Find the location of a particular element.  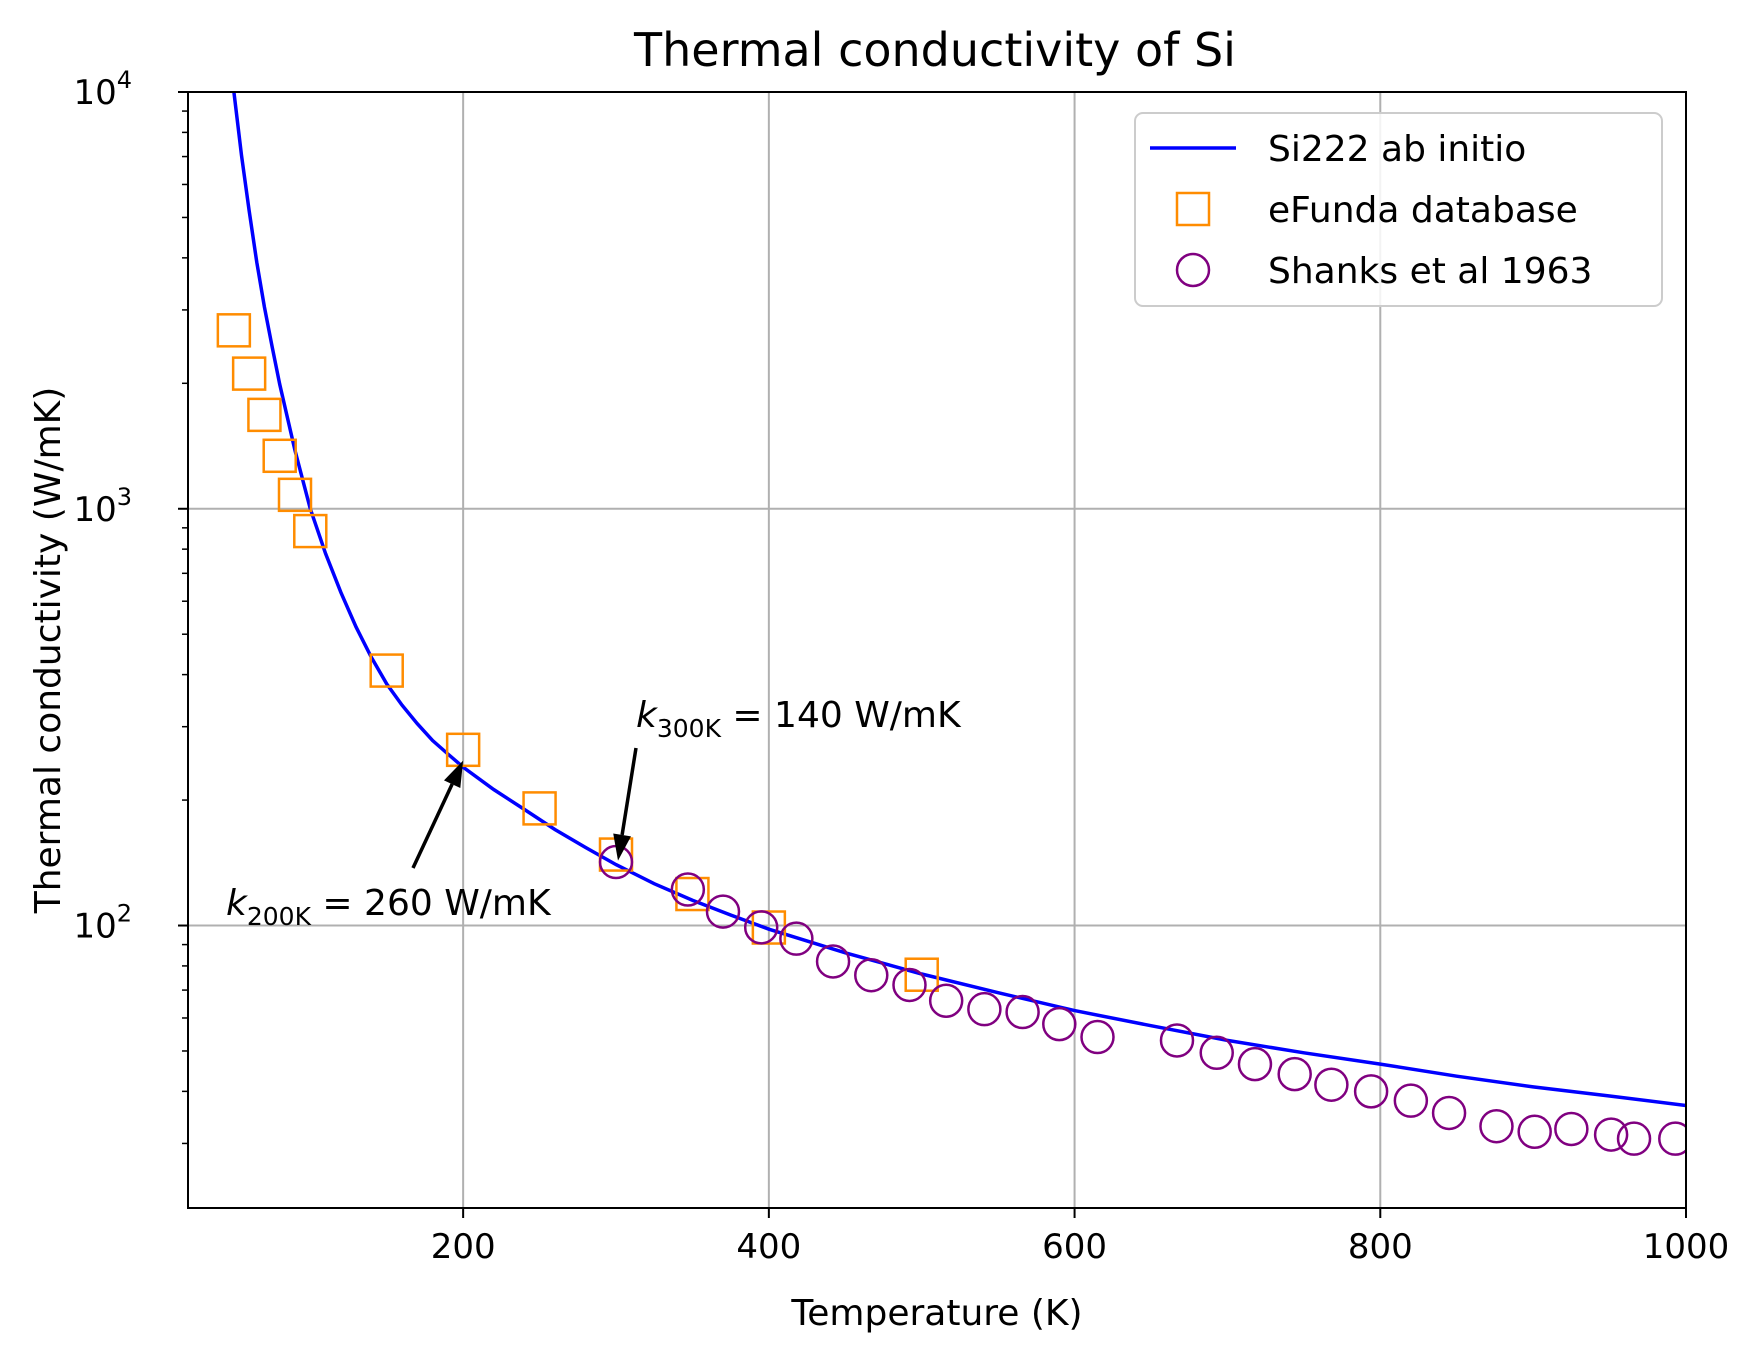

y-tick-label: 10² is located at coordinates (102, 923).